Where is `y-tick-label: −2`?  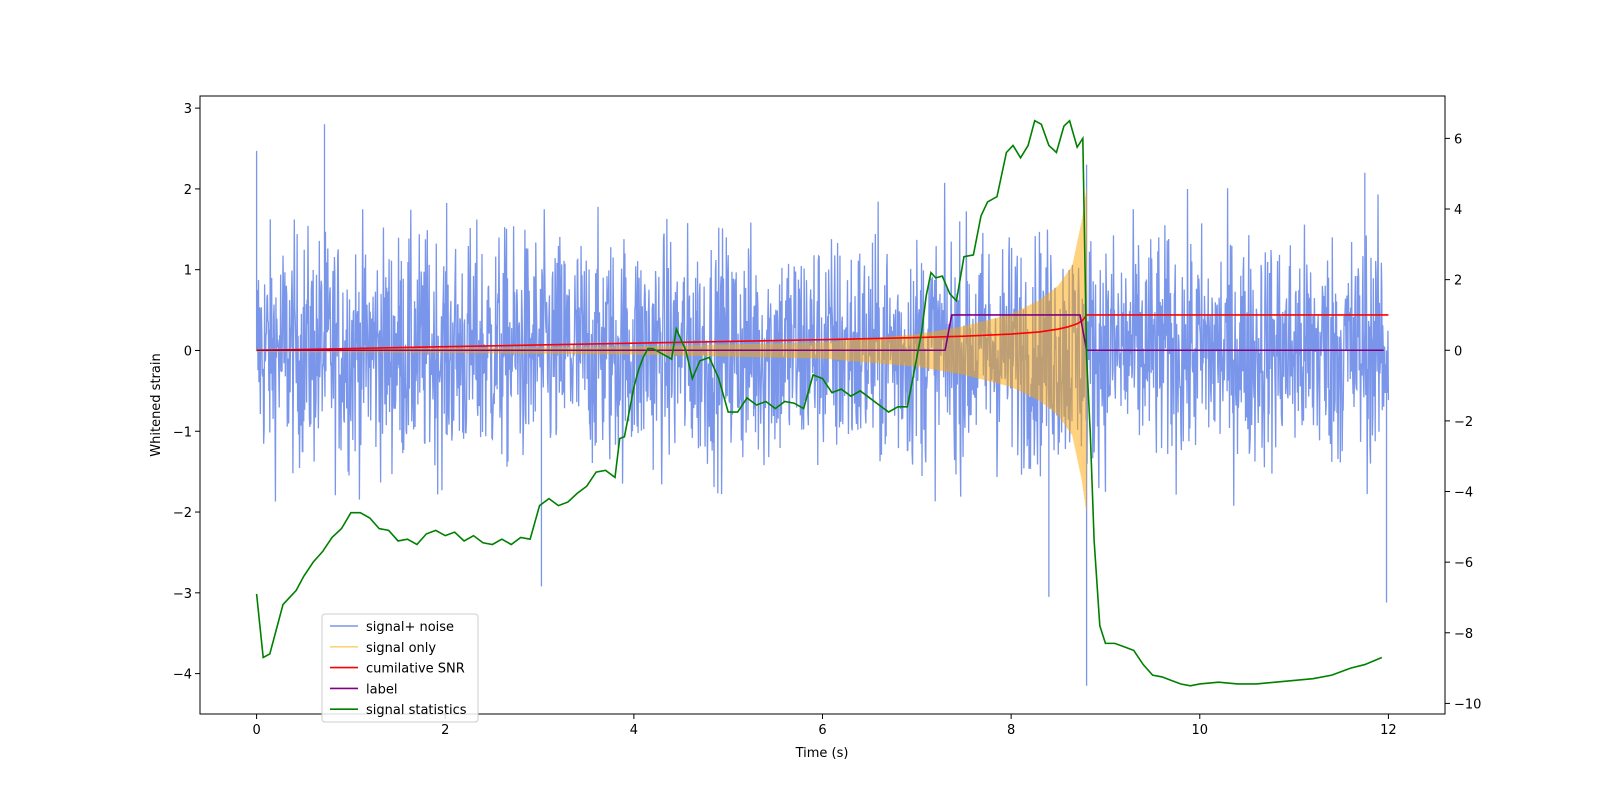 y-tick-label: −2 is located at coordinates (182, 513).